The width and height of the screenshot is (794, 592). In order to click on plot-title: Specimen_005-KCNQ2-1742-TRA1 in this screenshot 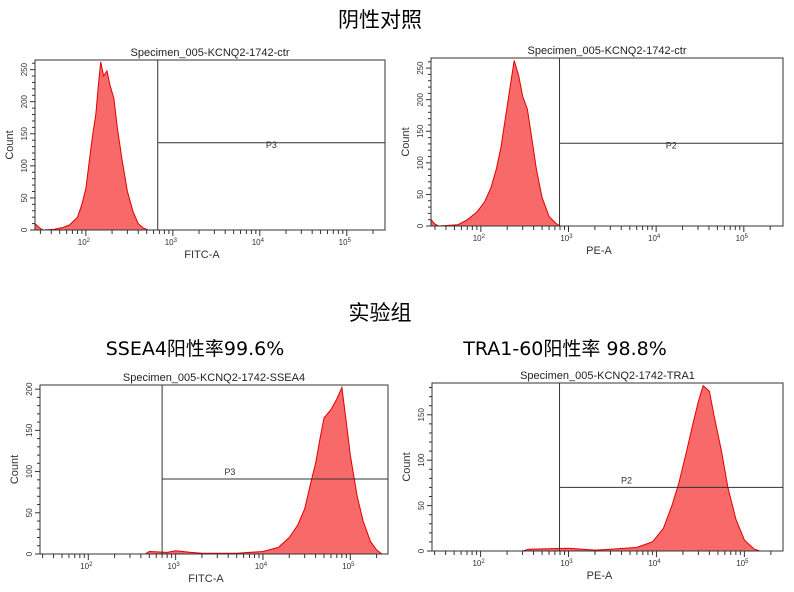, I will do `click(607, 376)`.